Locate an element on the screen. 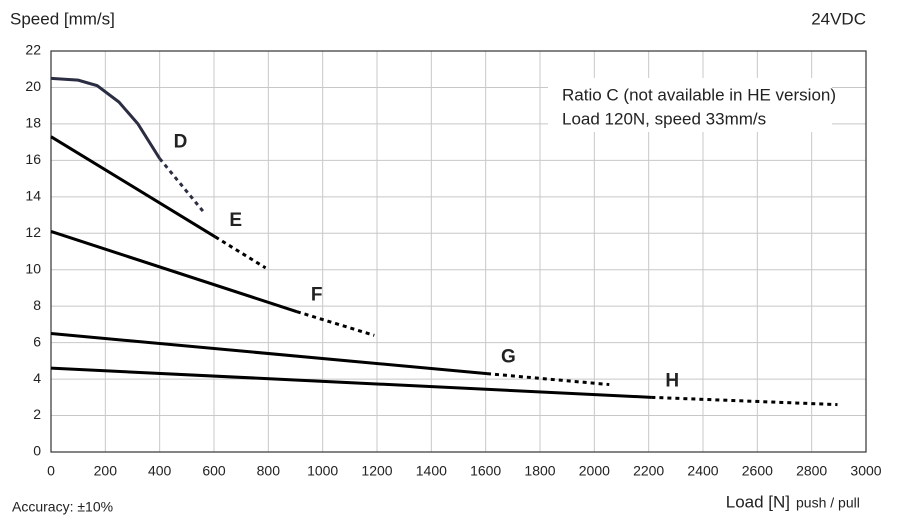 This screenshot has height=532, width=900. x-tick-label: 1000 is located at coordinates (322, 471).